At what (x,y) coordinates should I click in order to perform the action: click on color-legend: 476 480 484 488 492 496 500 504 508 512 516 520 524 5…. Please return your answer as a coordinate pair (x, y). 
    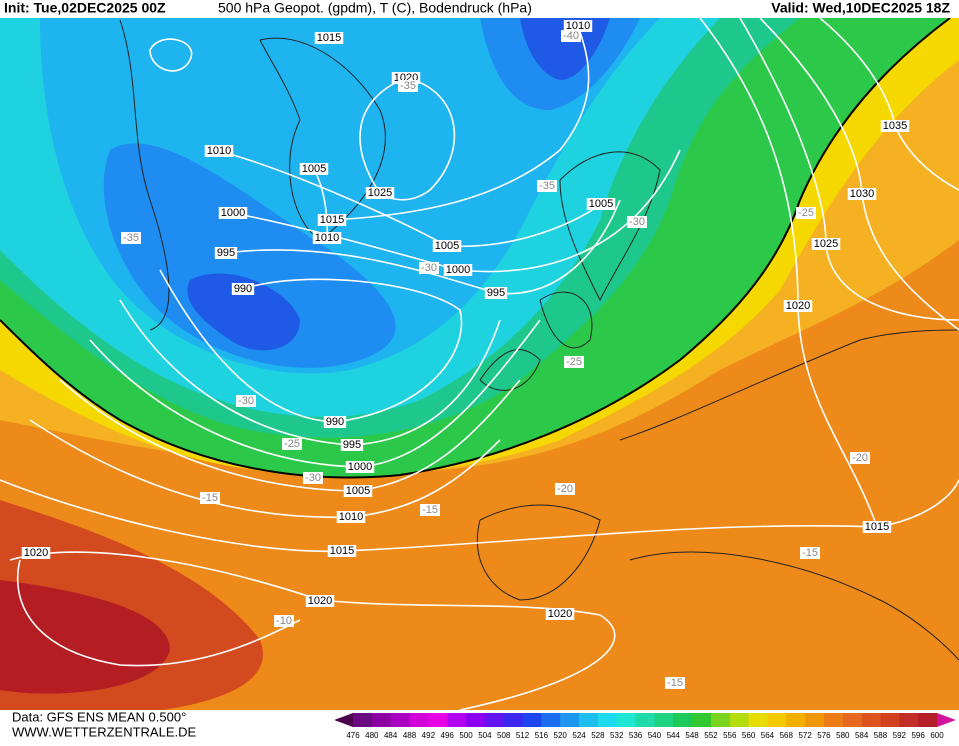
    Looking at the image, I should click on (645, 726).